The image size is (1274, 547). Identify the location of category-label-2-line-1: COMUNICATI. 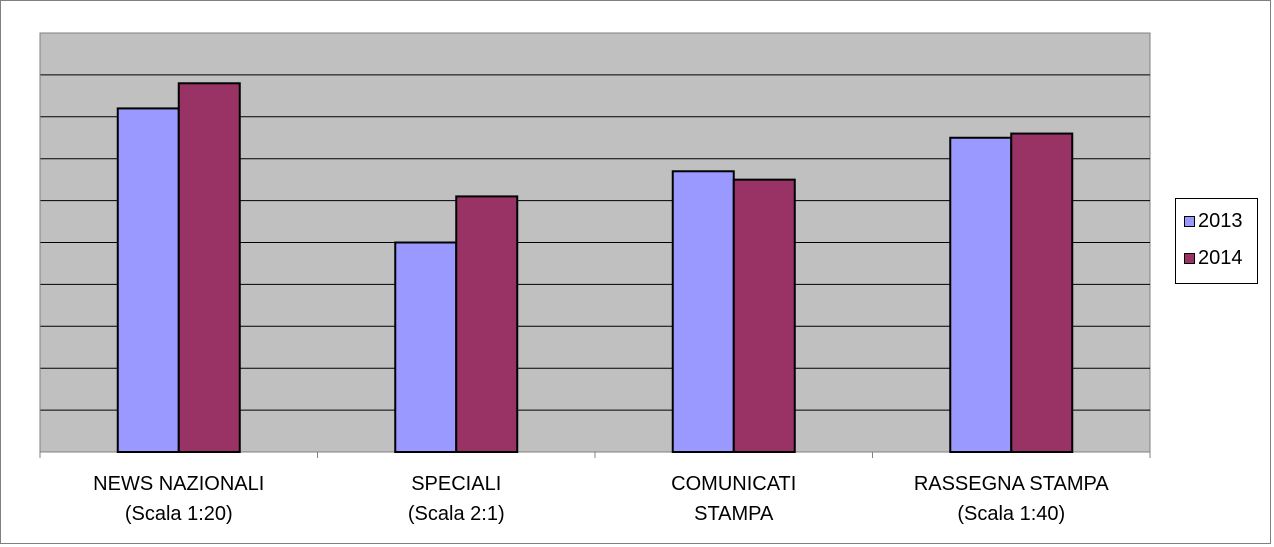
(733, 484).